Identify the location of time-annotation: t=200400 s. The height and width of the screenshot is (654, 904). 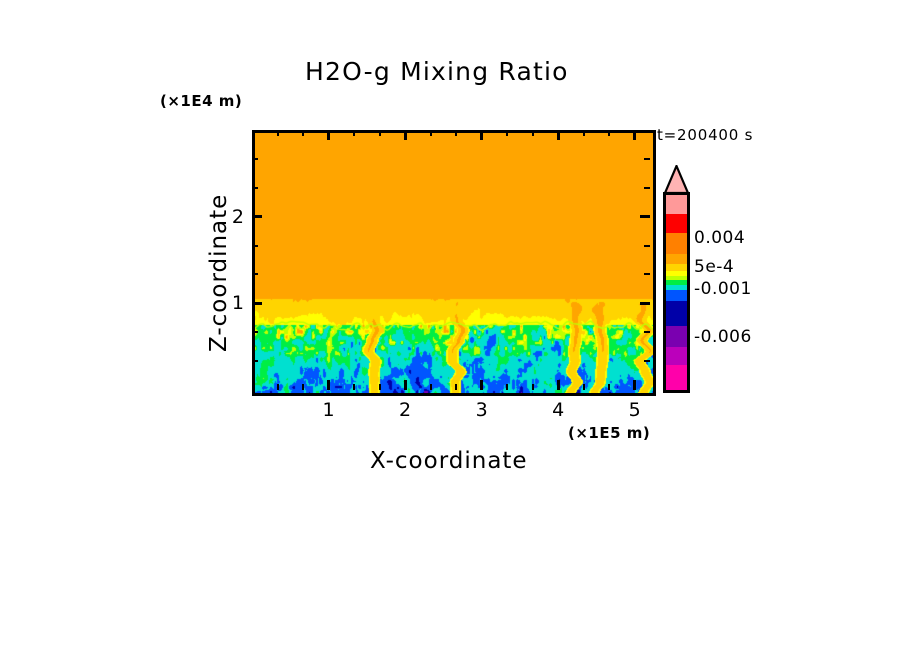
(705, 135).